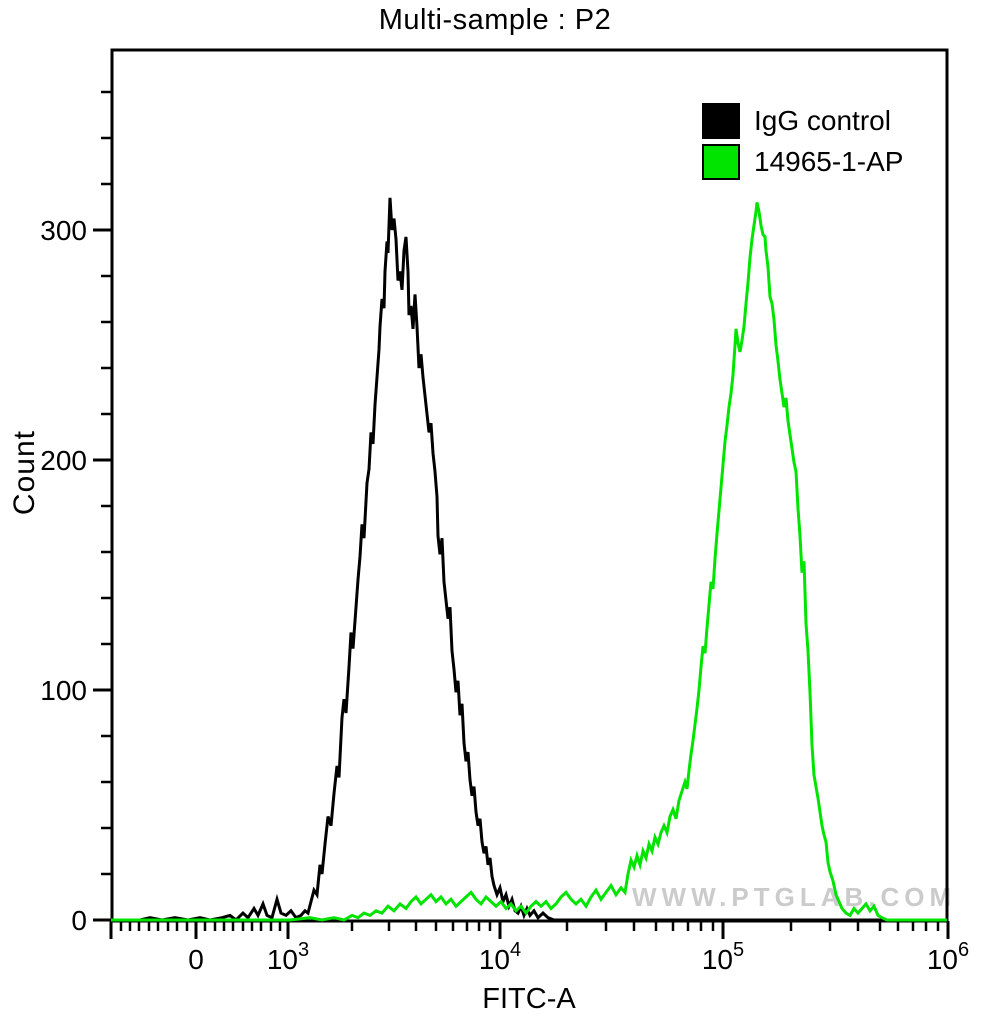 This screenshot has width=990, height=1024. What do you see at coordinates (63, 690) in the screenshot?
I see `y-tick-label: 100` at bounding box center [63, 690].